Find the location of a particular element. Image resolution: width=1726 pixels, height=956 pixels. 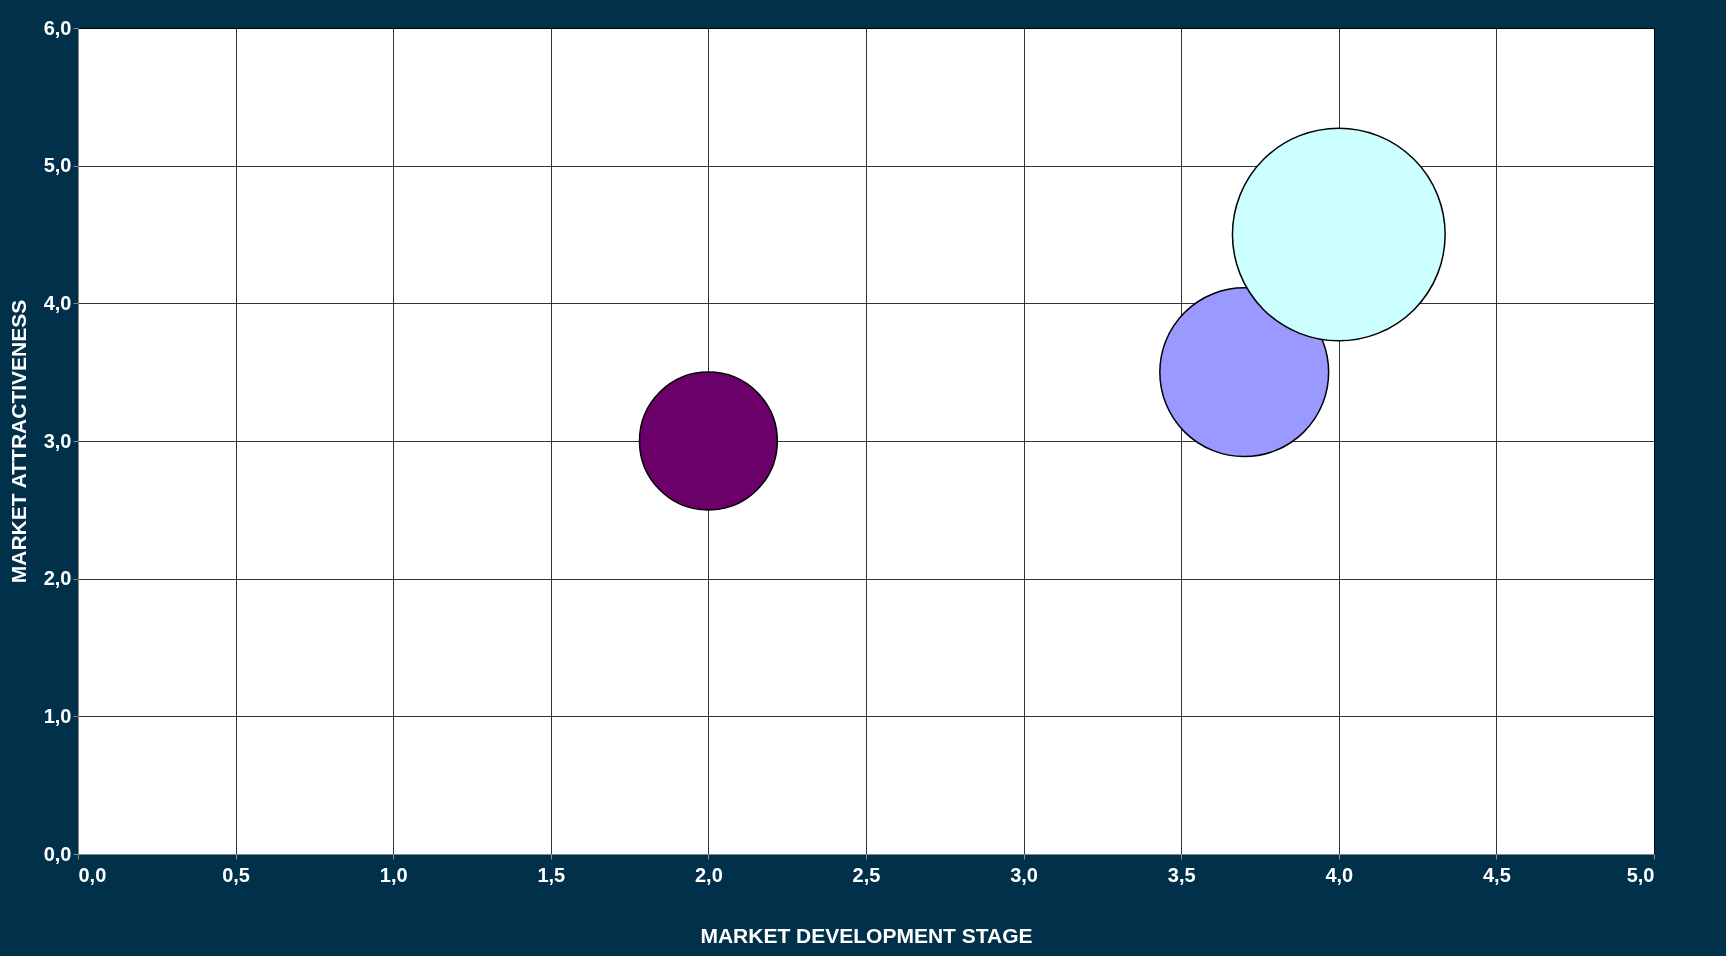

y-axis-title: MARKET ATTRACTIVENESS is located at coordinates (18, 441).